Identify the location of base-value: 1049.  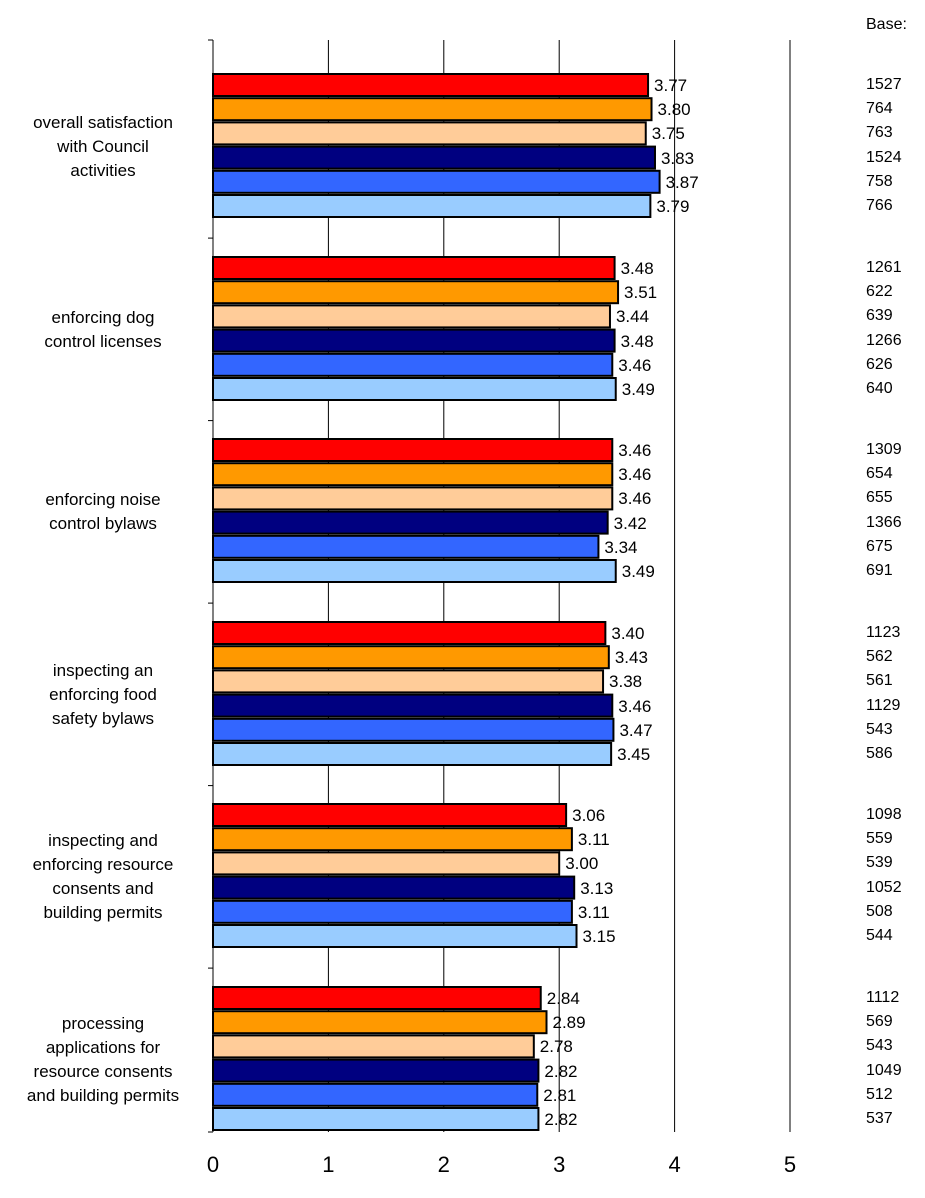
(884, 1070).